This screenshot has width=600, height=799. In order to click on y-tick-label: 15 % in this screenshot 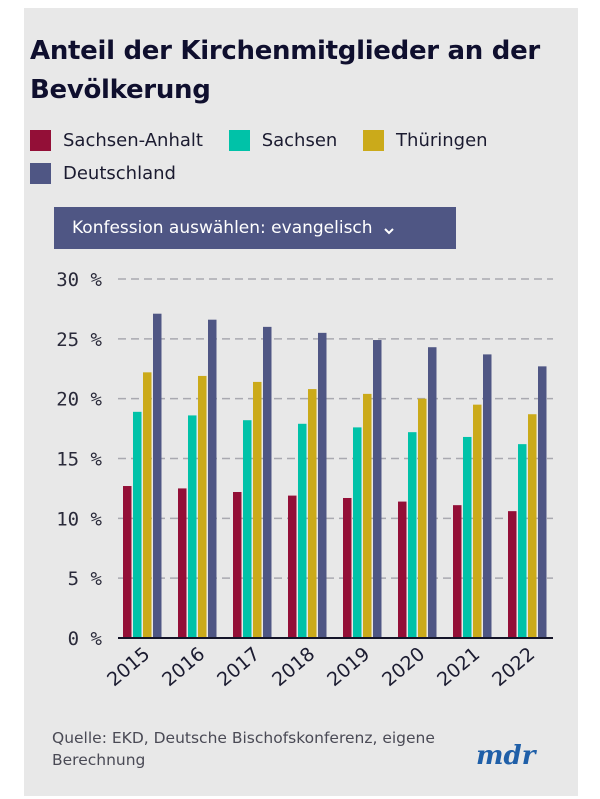, I will do `click(79, 460)`.